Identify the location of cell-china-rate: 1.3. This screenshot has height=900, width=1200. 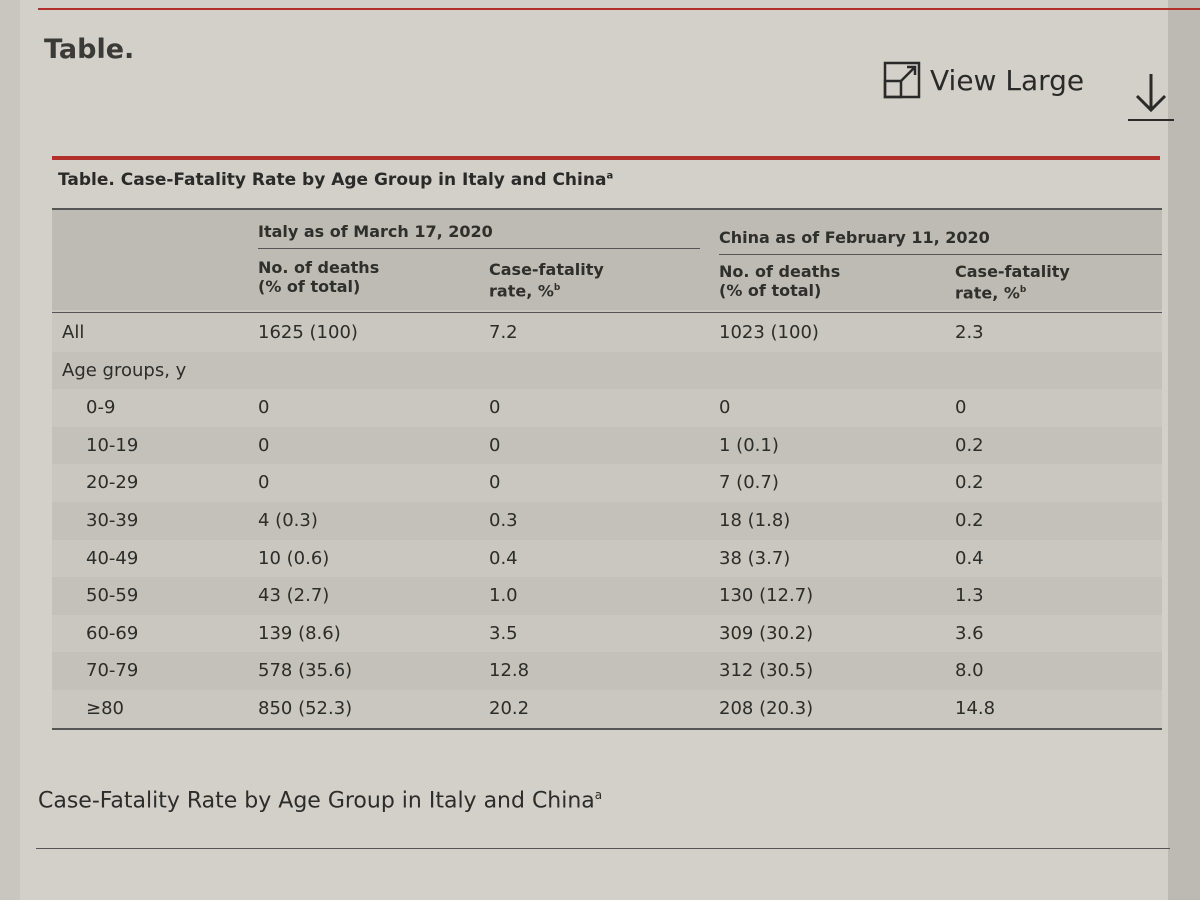
(969, 596).